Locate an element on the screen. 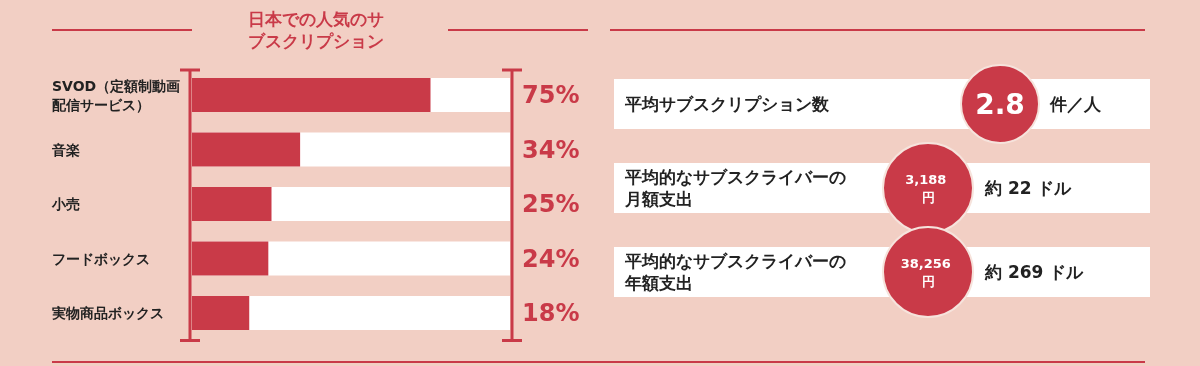 This screenshot has width=1200, height=366. text: 38,256 円 is located at coordinates (928, 272).